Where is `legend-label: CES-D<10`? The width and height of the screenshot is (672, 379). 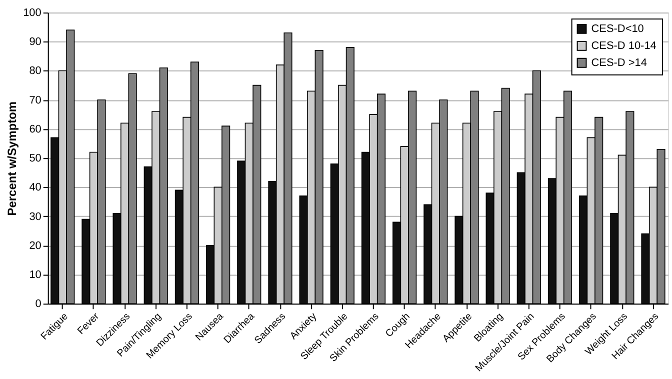
legend-label: CES-D<10 is located at coordinates (617, 28).